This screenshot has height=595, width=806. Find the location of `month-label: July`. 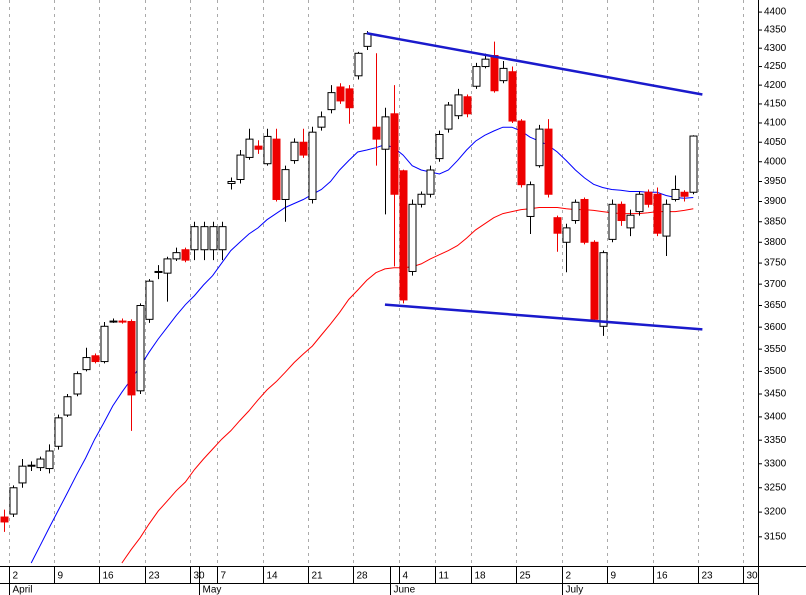

month-label: July is located at coordinates (575, 590).